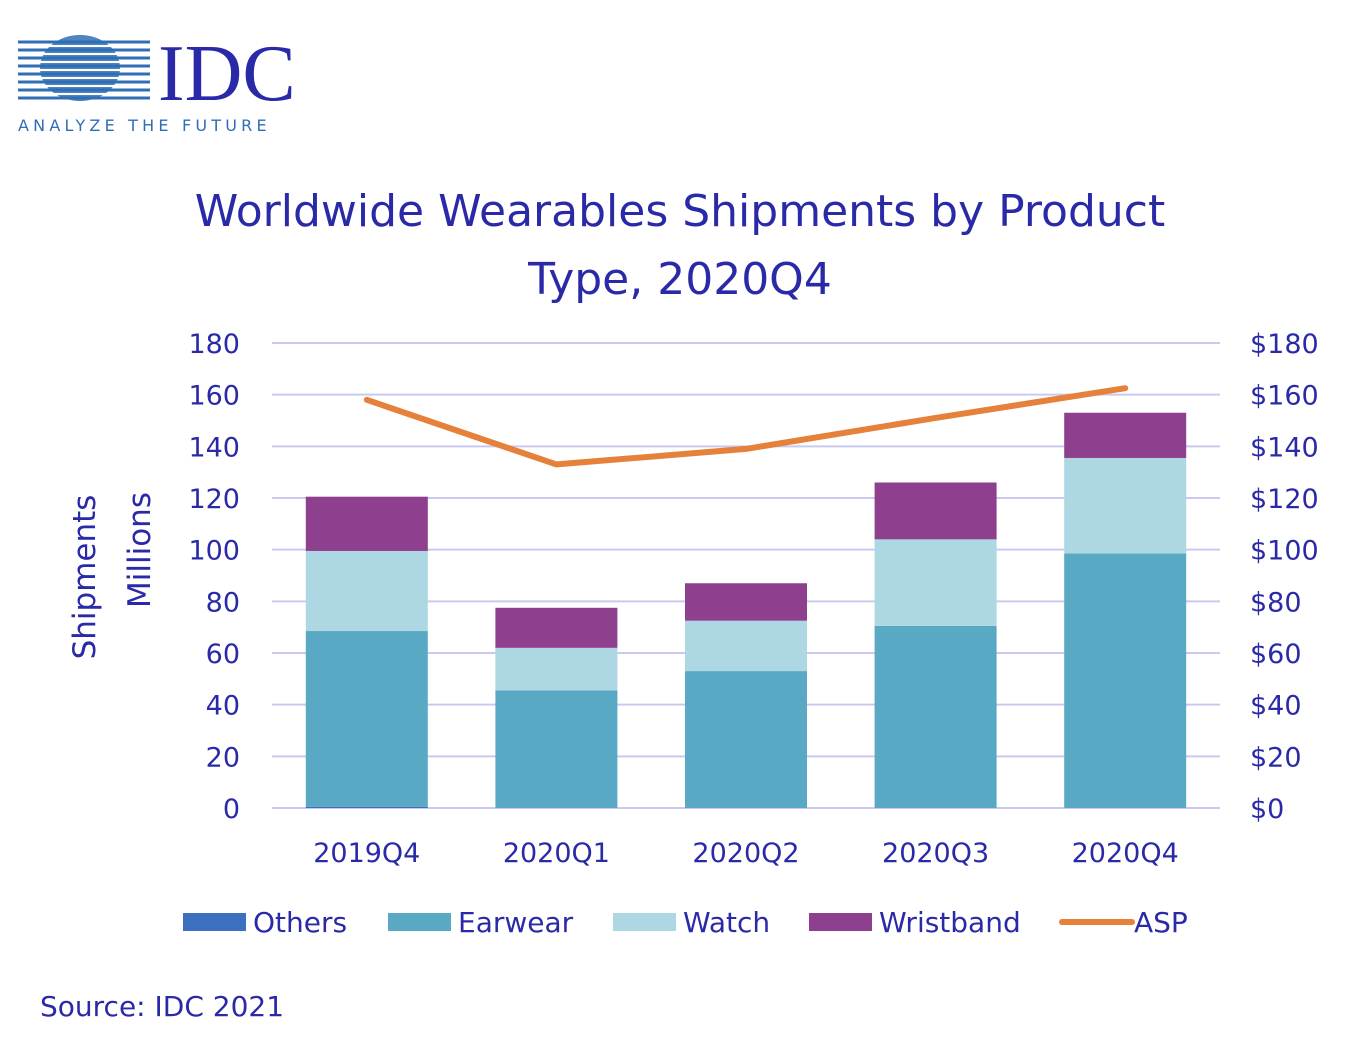  What do you see at coordinates (231, 809) in the screenshot?
I see `y-tick-label: 0` at bounding box center [231, 809].